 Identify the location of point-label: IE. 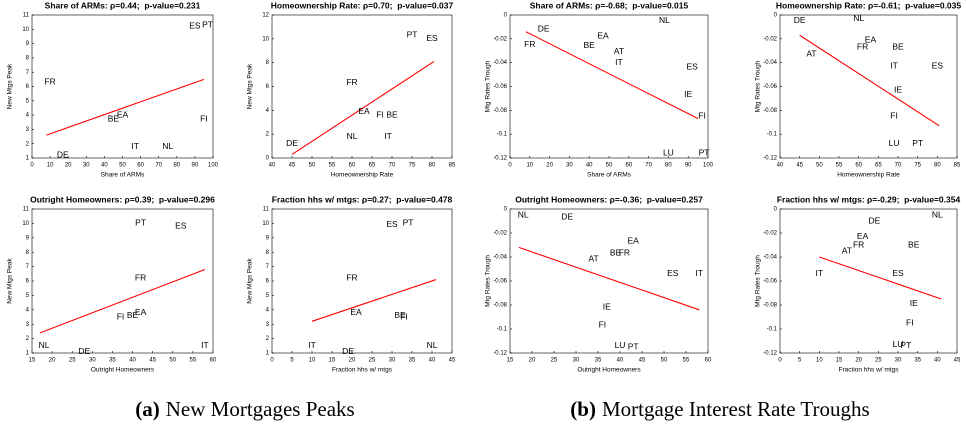
(688, 94).